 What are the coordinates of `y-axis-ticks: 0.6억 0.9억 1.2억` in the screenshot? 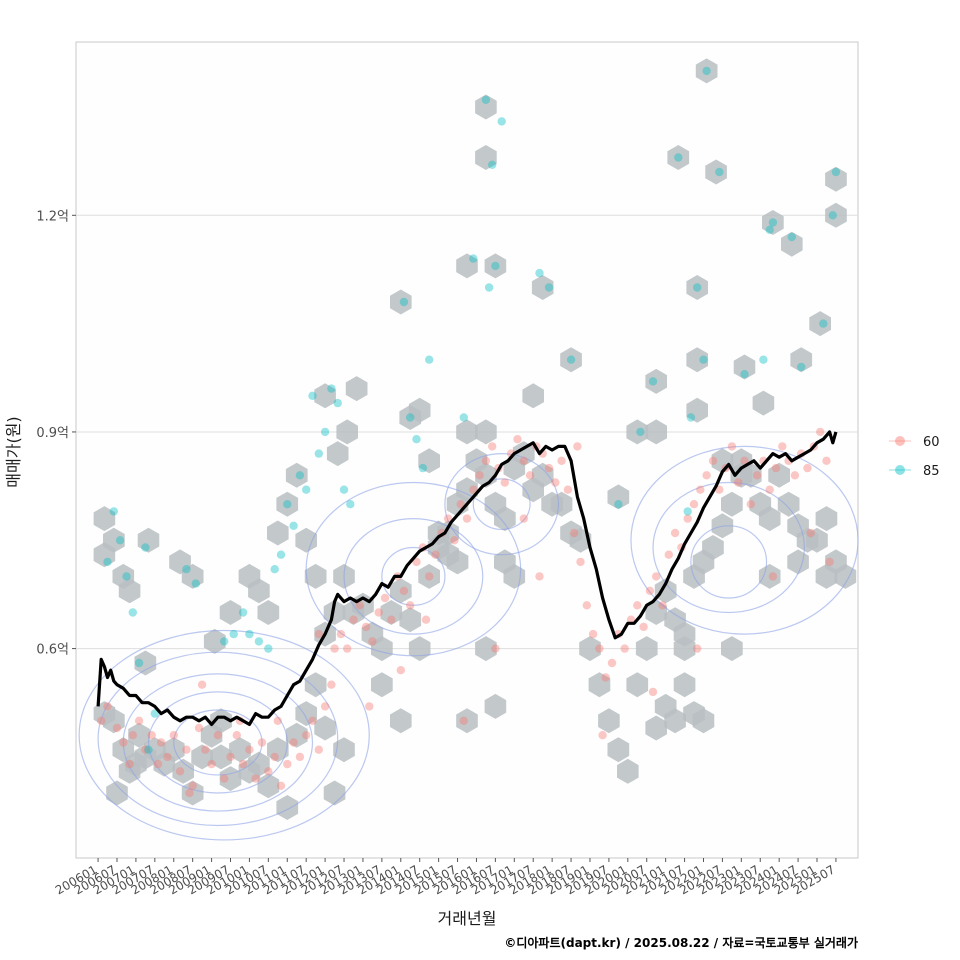 It's located at (56, 433).